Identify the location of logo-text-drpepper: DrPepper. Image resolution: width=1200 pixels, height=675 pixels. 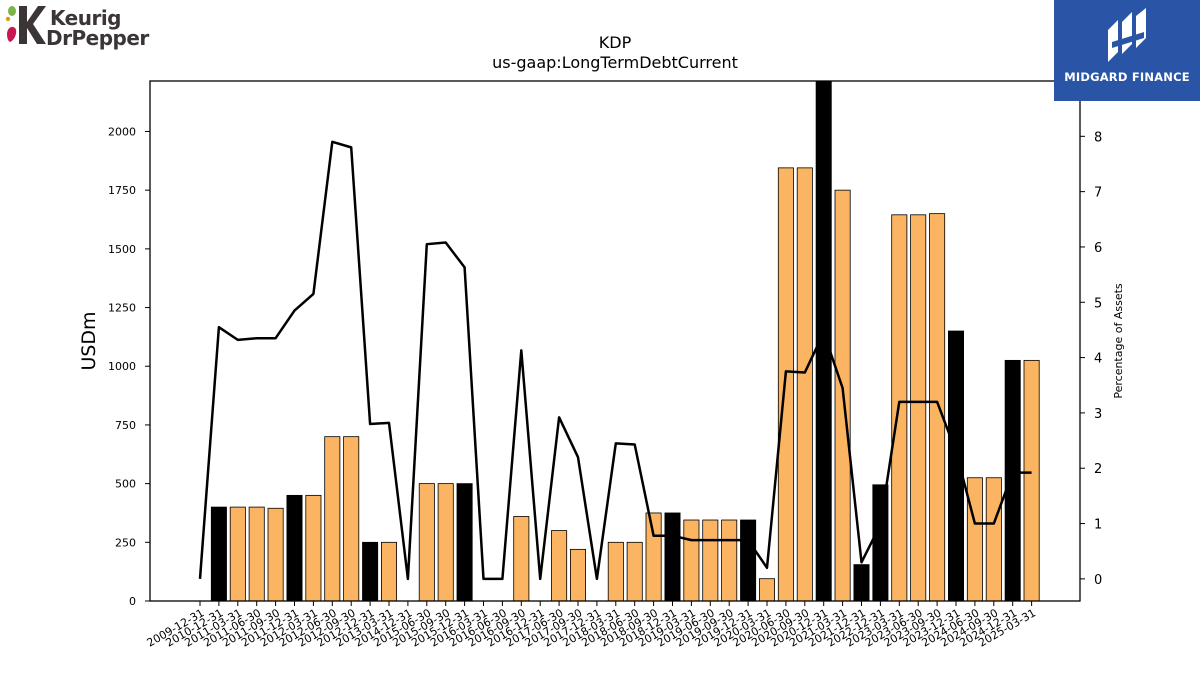
(97, 38).